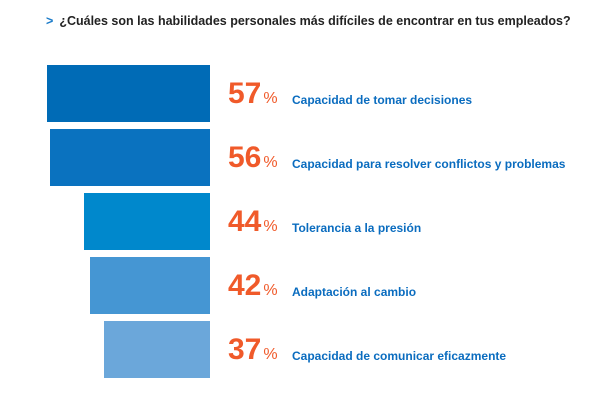  Describe the element at coordinates (382, 100) in the screenshot. I see `category-label: Capacidad de tomar decisiones` at that location.